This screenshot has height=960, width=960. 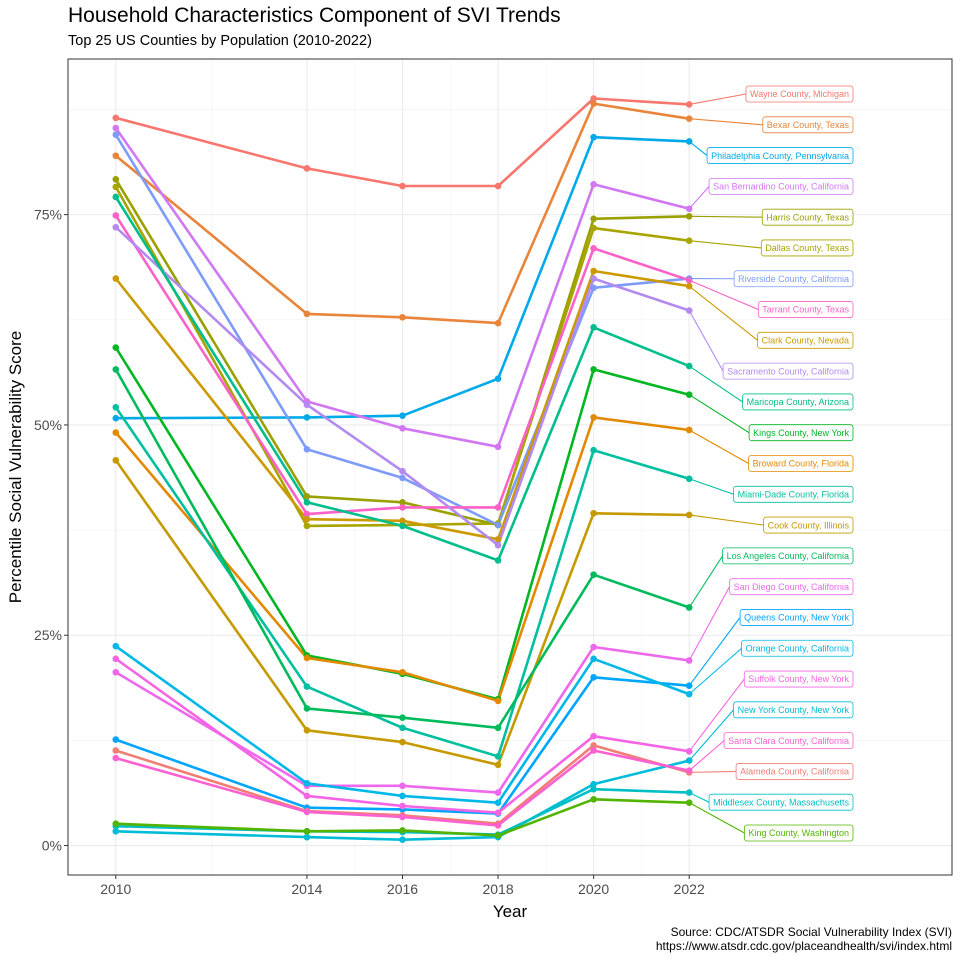 What do you see at coordinates (497, 889) in the screenshot?
I see `x-tick-label: 2018` at bounding box center [497, 889].